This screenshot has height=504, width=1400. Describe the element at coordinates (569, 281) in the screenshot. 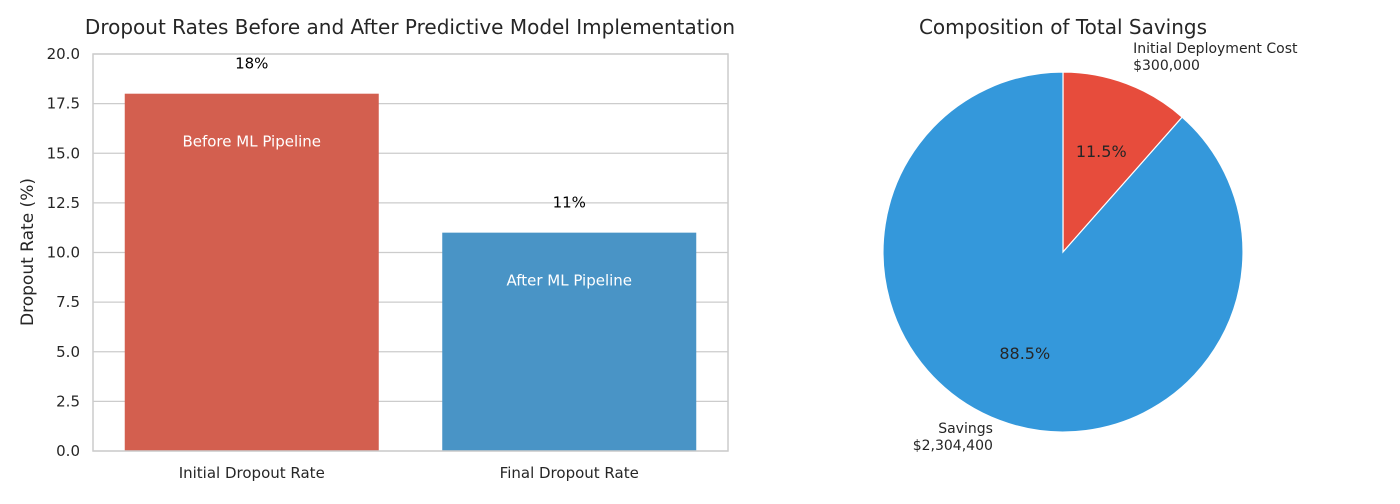

I see `bar-inner-label: After ML Pipeline` at that location.